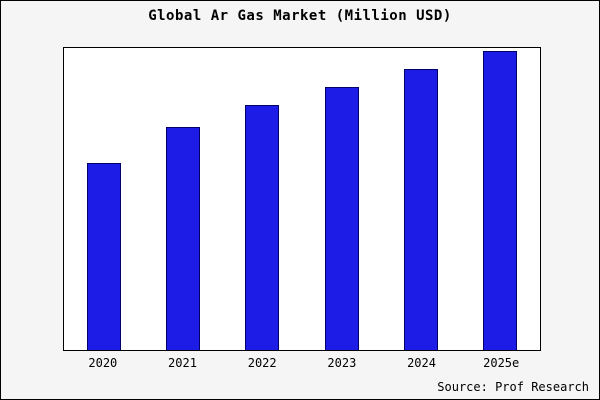 Image resolution: width=600 pixels, height=400 pixels. I want to click on bar-2024, so click(420, 209).